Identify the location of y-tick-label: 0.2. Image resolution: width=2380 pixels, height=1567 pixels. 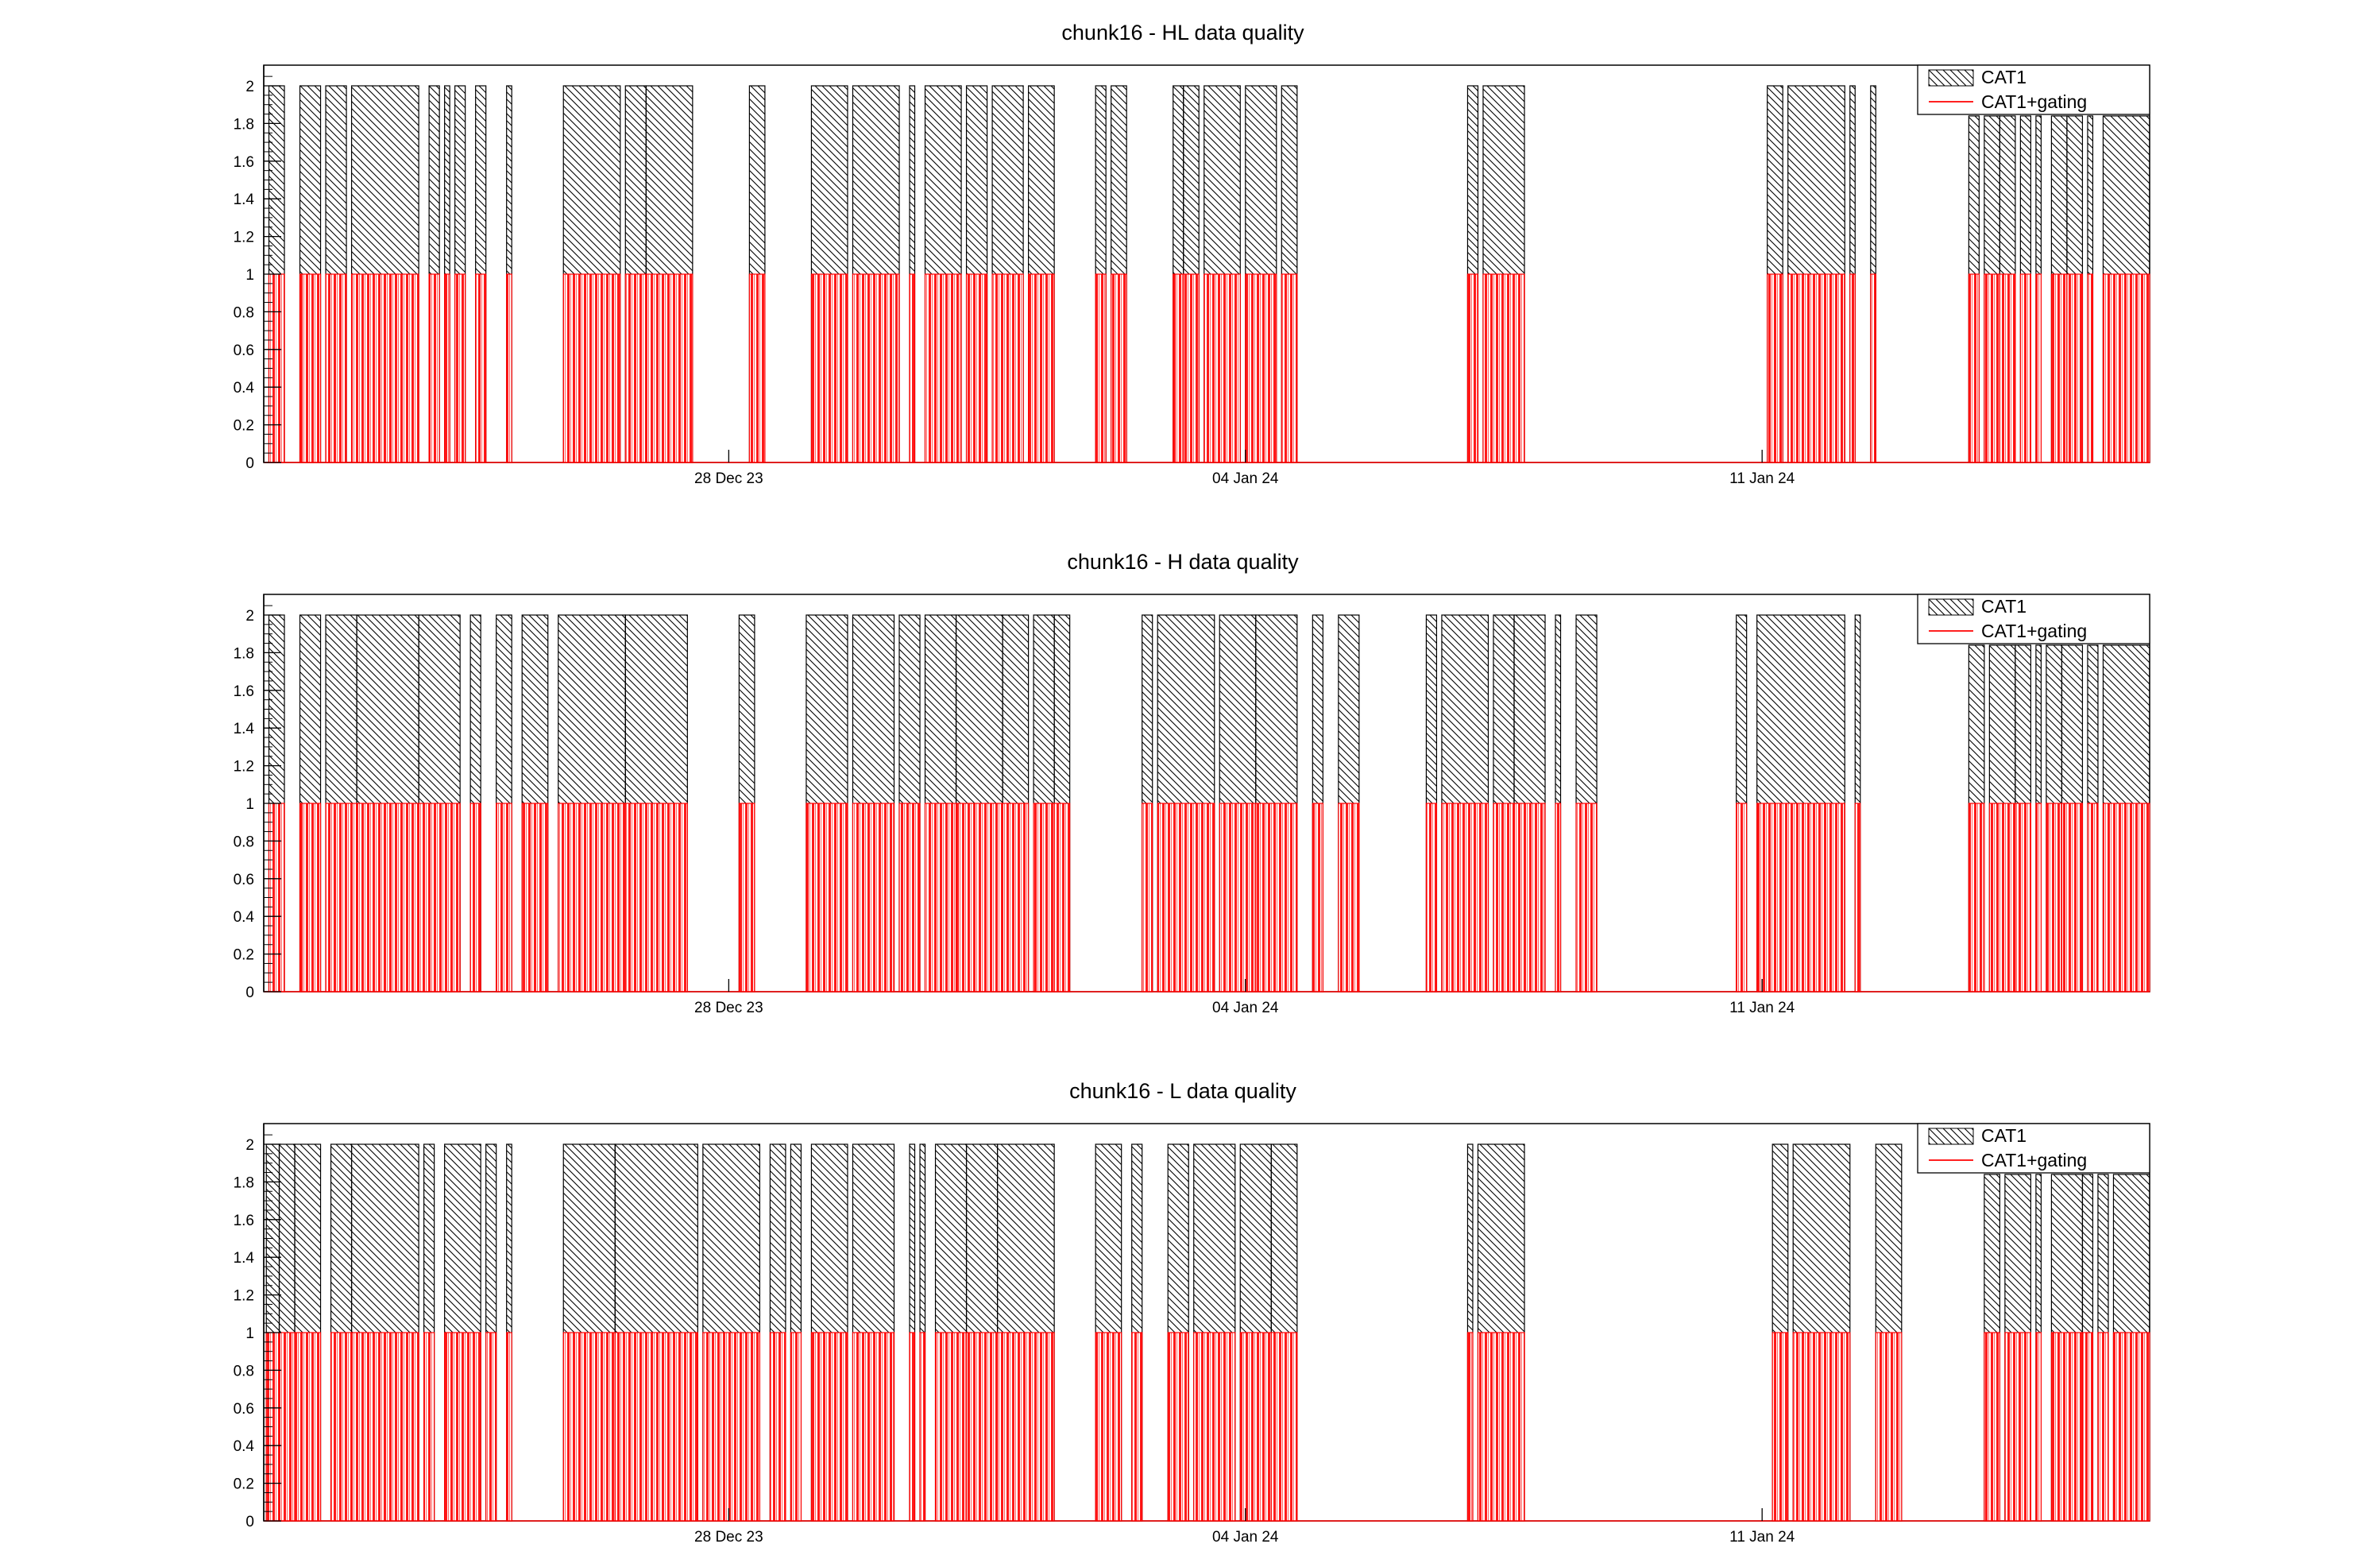
(244, 426).